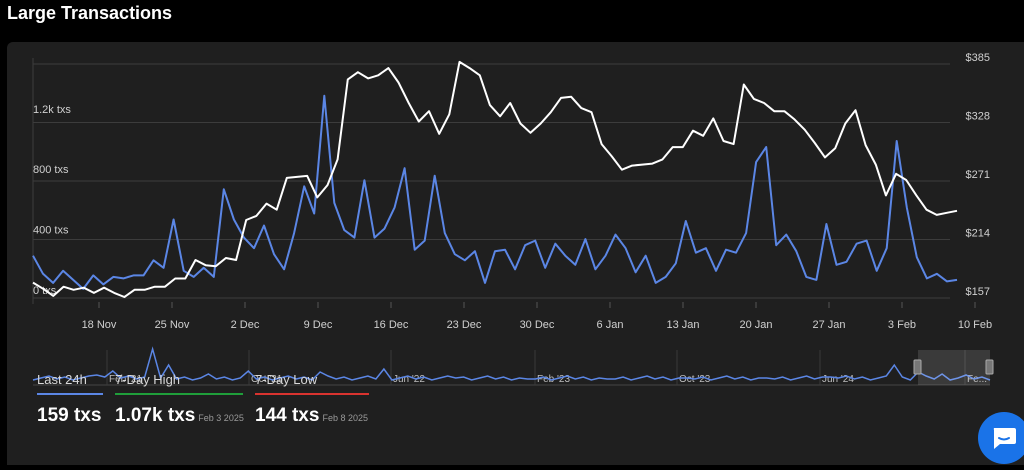 This screenshot has height=470, width=1024. Describe the element at coordinates (318, 325) in the screenshot. I see `x-tick-label: 9 Dec` at that location.